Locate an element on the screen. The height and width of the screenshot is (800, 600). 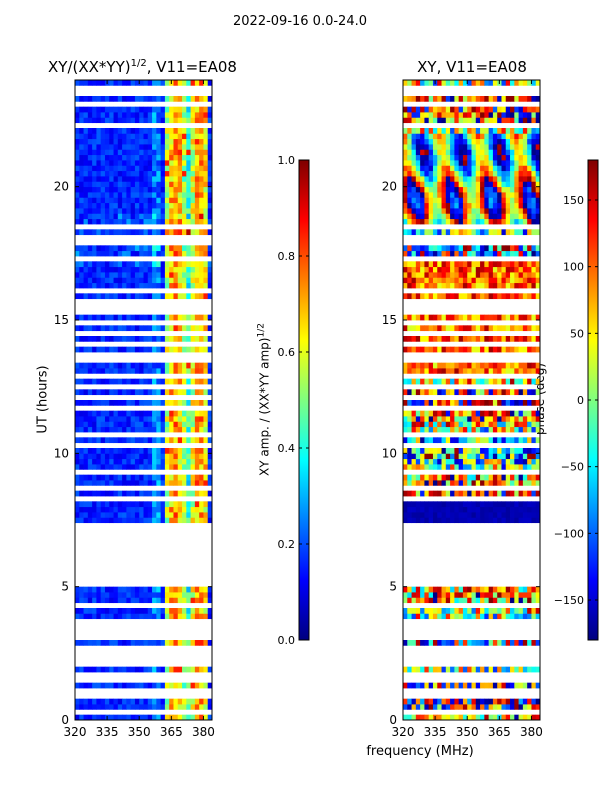
phase-xtick-label: 380 is located at coordinates (531, 732).